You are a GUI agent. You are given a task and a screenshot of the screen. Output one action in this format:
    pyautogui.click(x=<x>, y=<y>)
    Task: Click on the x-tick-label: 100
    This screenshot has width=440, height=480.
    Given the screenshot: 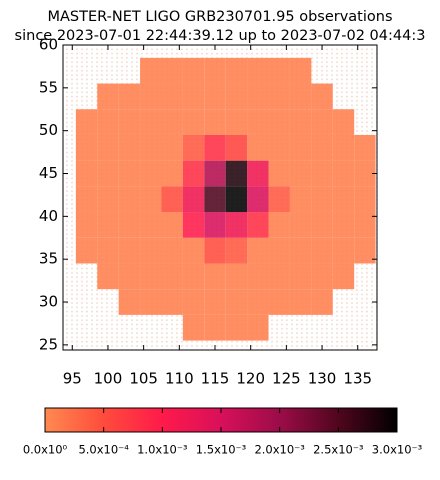 What is the action you would take?
    pyautogui.click(x=108, y=379)
    